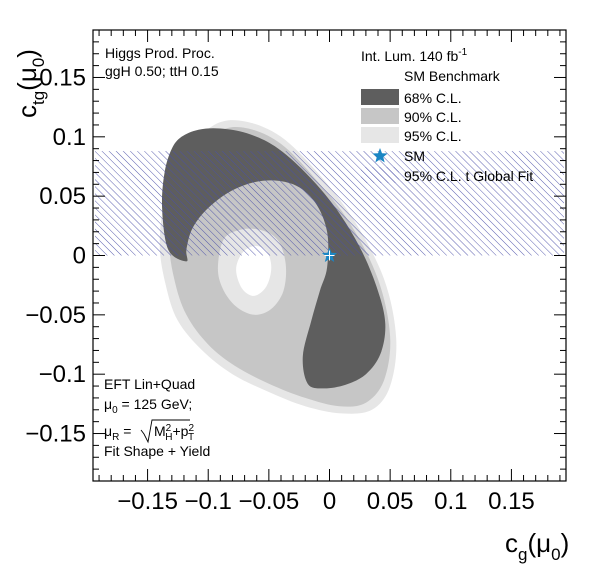 Image resolution: width=596 pixels, height=573 pixels. I want to click on annotation-mu0: μ0 = 125 GeV;, so click(148, 406).